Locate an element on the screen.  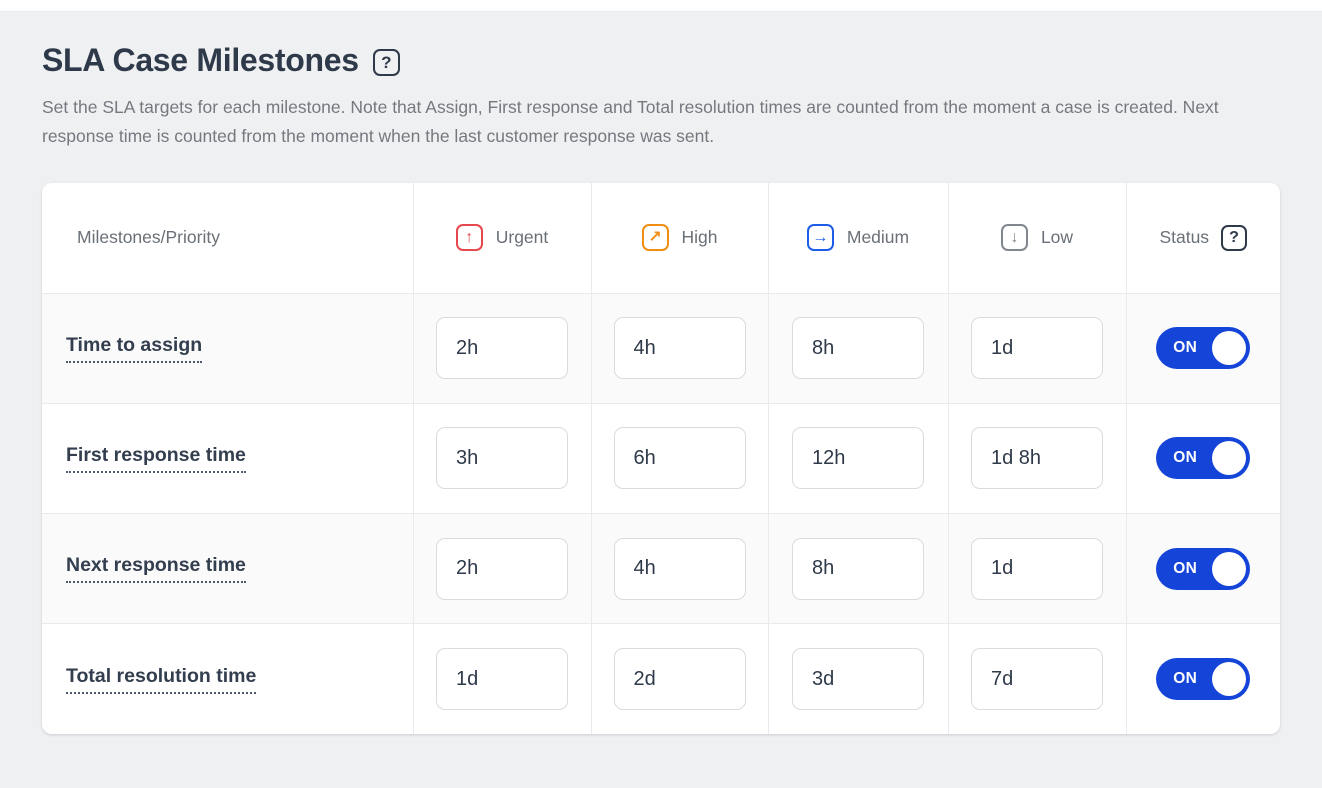
priority-header-label: Urgent is located at coordinates (522, 237).